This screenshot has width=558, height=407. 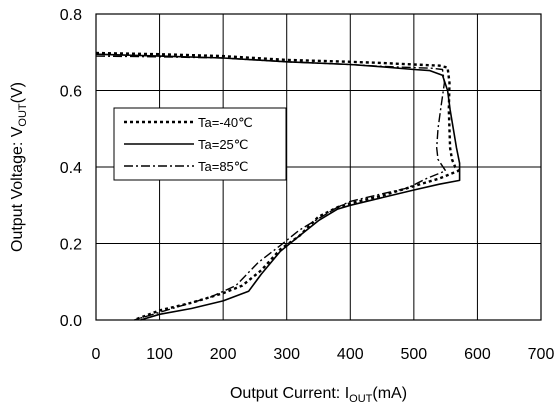 What do you see at coordinates (414, 354) in the screenshot?
I see `x-tick-label: 500` at bounding box center [414, 354].